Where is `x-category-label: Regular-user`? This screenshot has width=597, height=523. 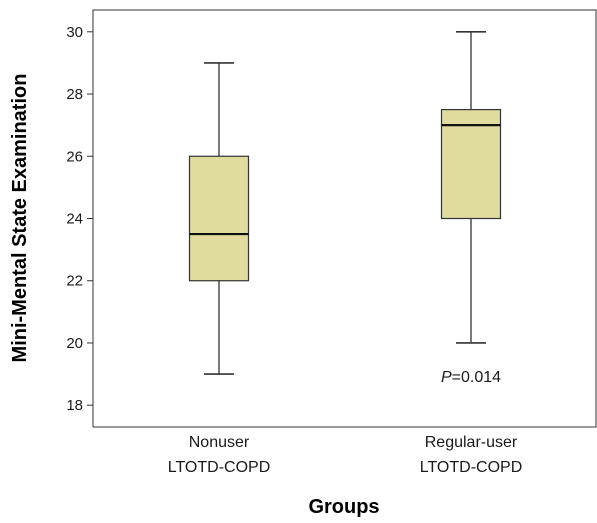 x-category-label: Regular-user is located at coordinates (471, 442).